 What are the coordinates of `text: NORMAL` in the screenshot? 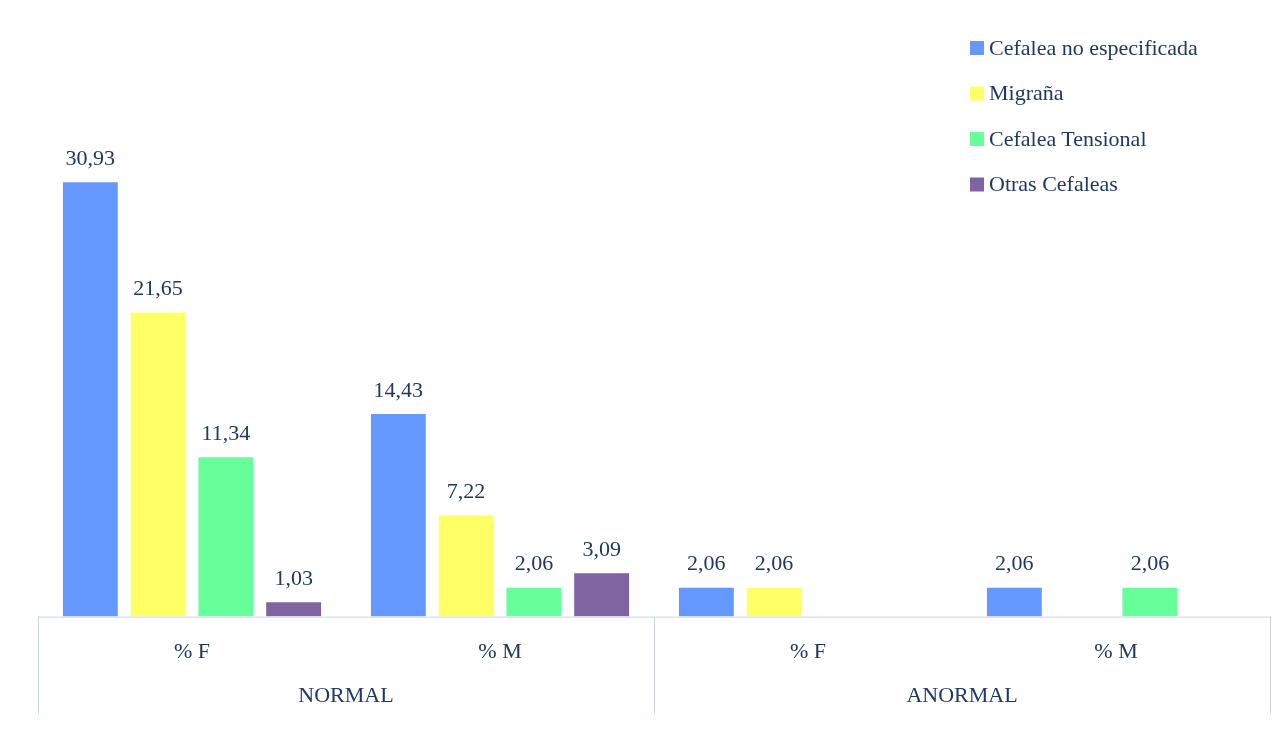 It's located at (346, 695).